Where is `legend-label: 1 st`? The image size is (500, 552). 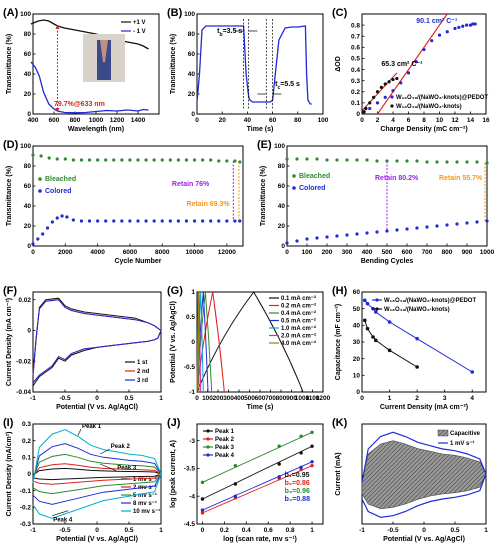
legend-label: 1 st is located at coordinates (142, 363).